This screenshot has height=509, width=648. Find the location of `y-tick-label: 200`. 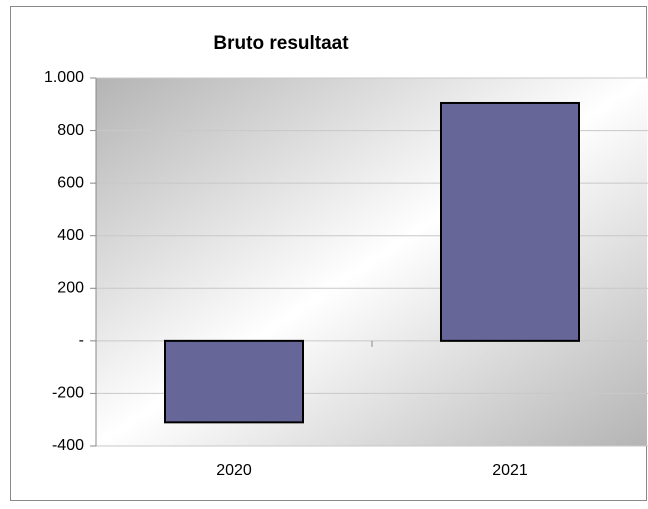

y-tick-label: 200 is located at coordinates (70, 288).